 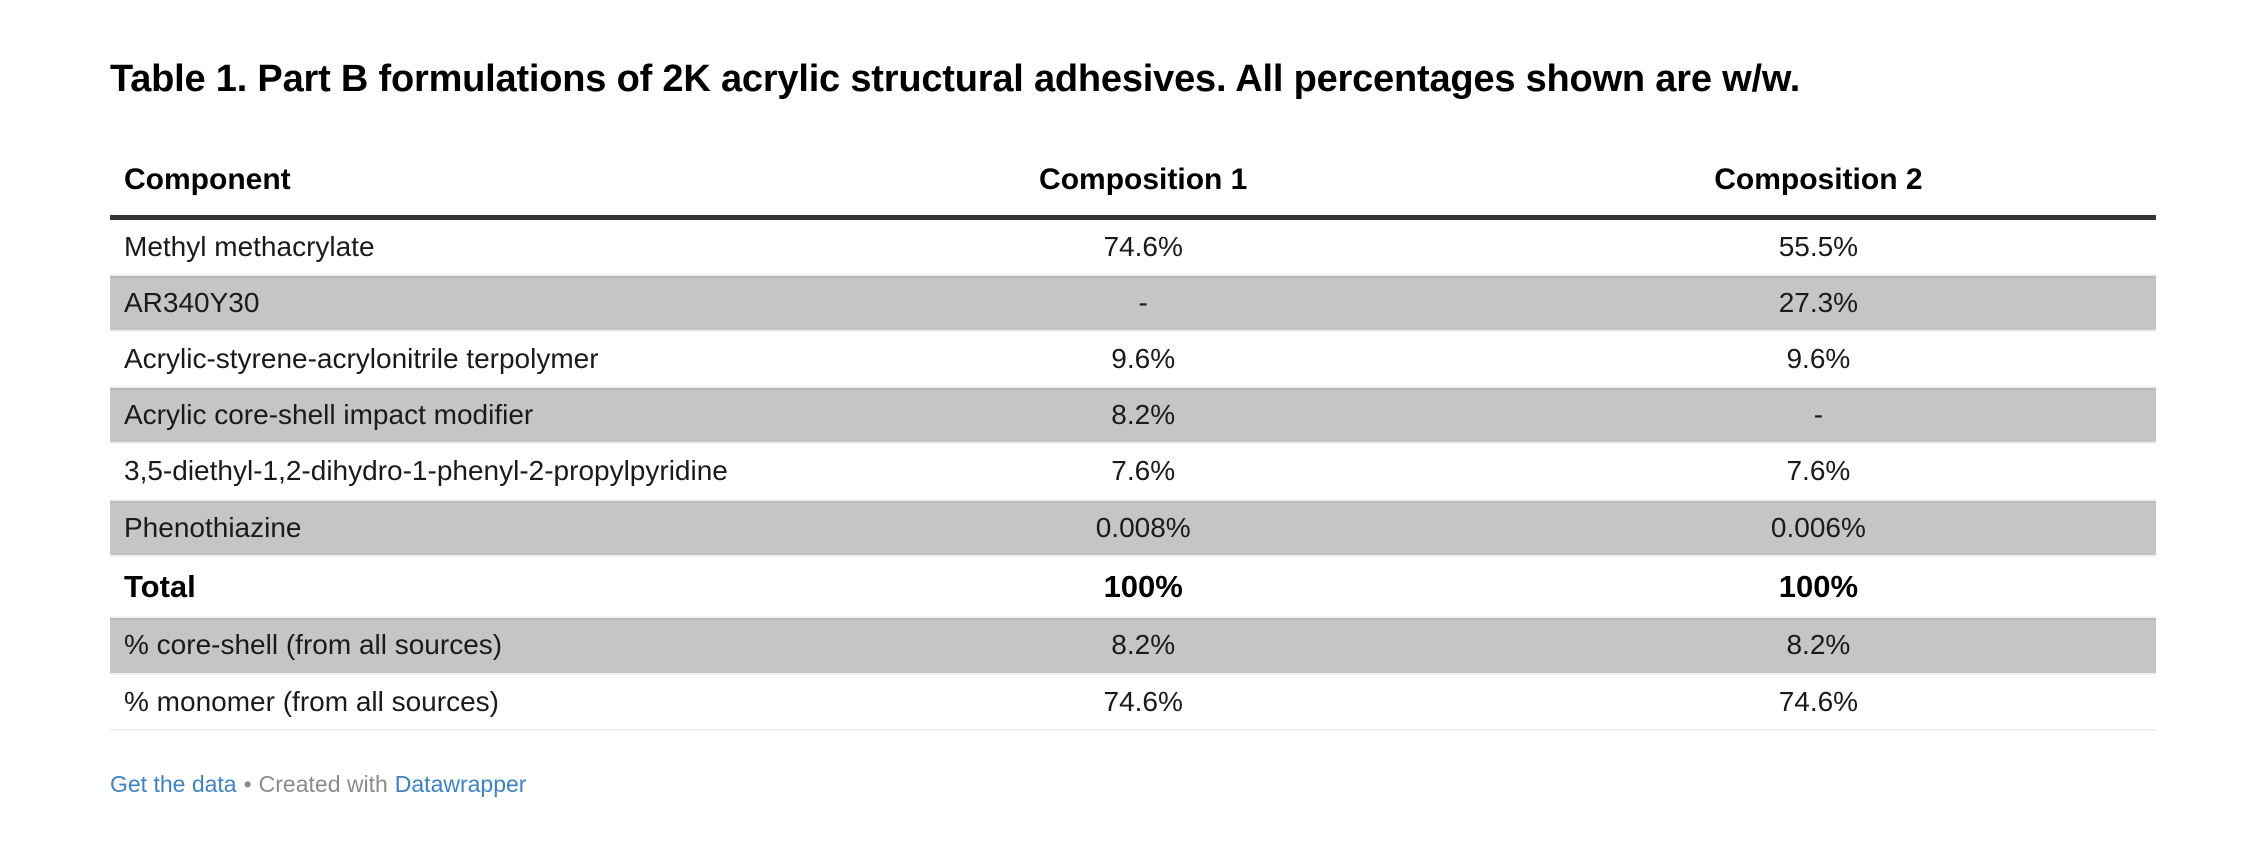 I want to click on table-row: Methyl methacrylate 74.6% 55.5%, so click(x=1133, y=246).